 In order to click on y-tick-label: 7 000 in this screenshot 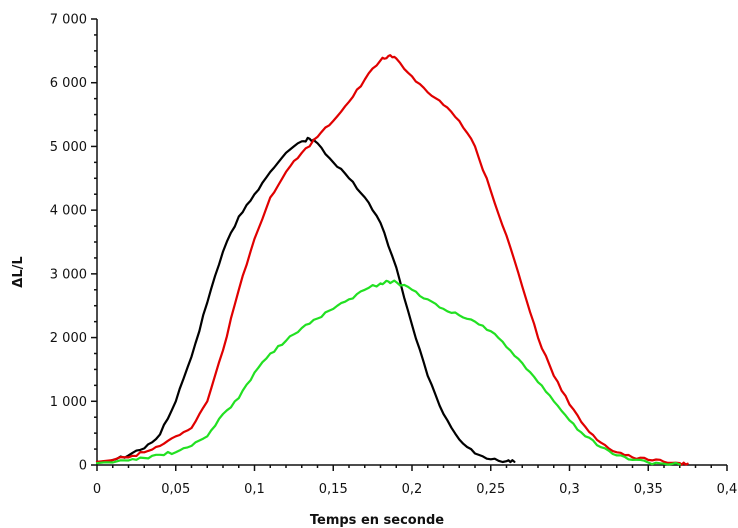, I will do `click(68, 20)`.